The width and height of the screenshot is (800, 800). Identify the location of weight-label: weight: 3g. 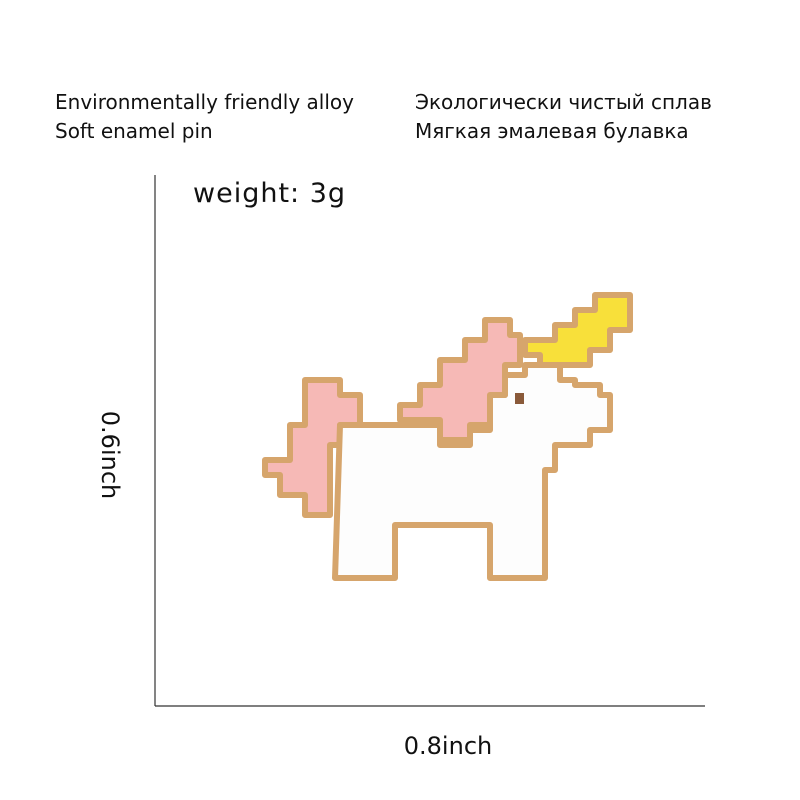
(269, 193).